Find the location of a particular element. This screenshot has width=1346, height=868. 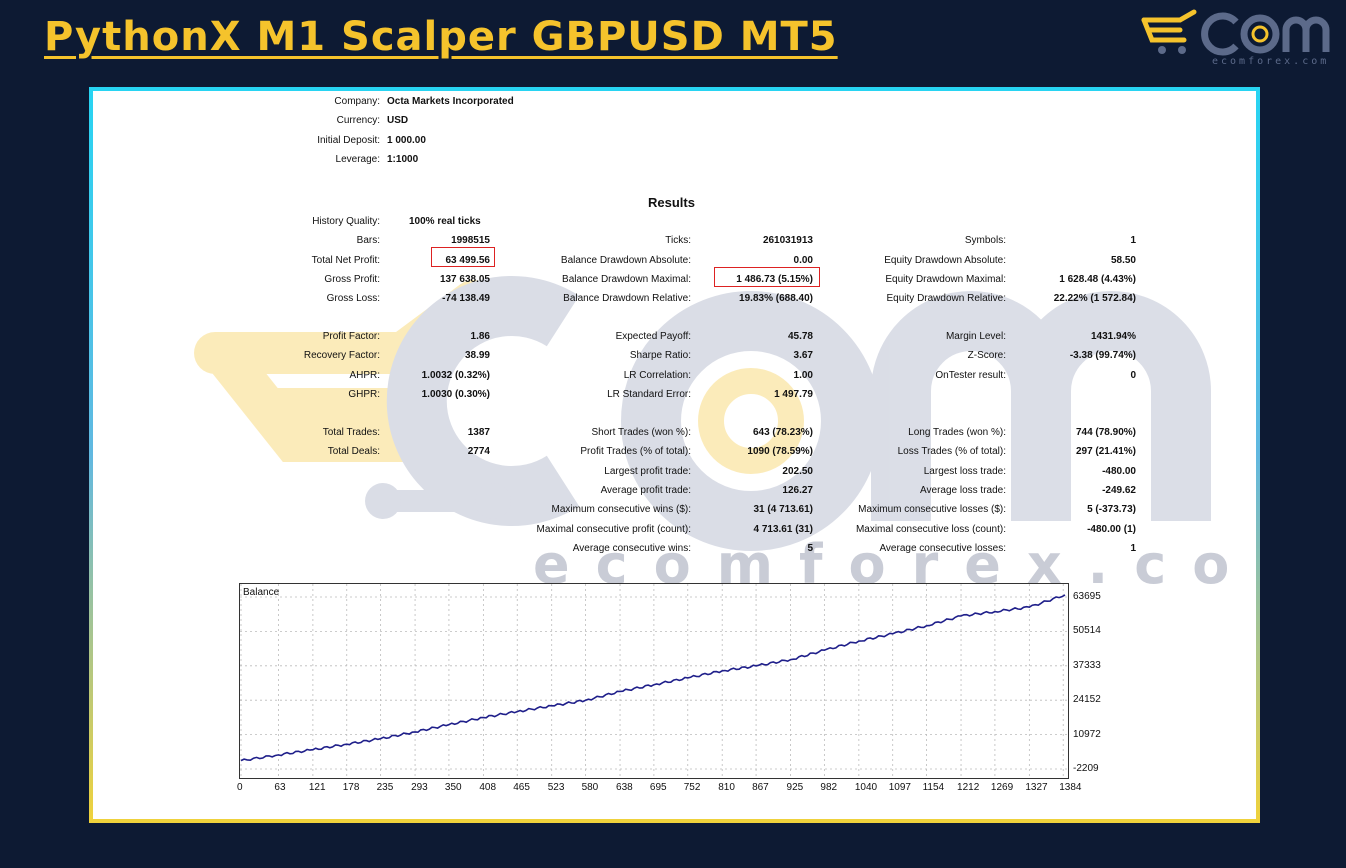

result-value: 5 is located at coordinates (810, 548).